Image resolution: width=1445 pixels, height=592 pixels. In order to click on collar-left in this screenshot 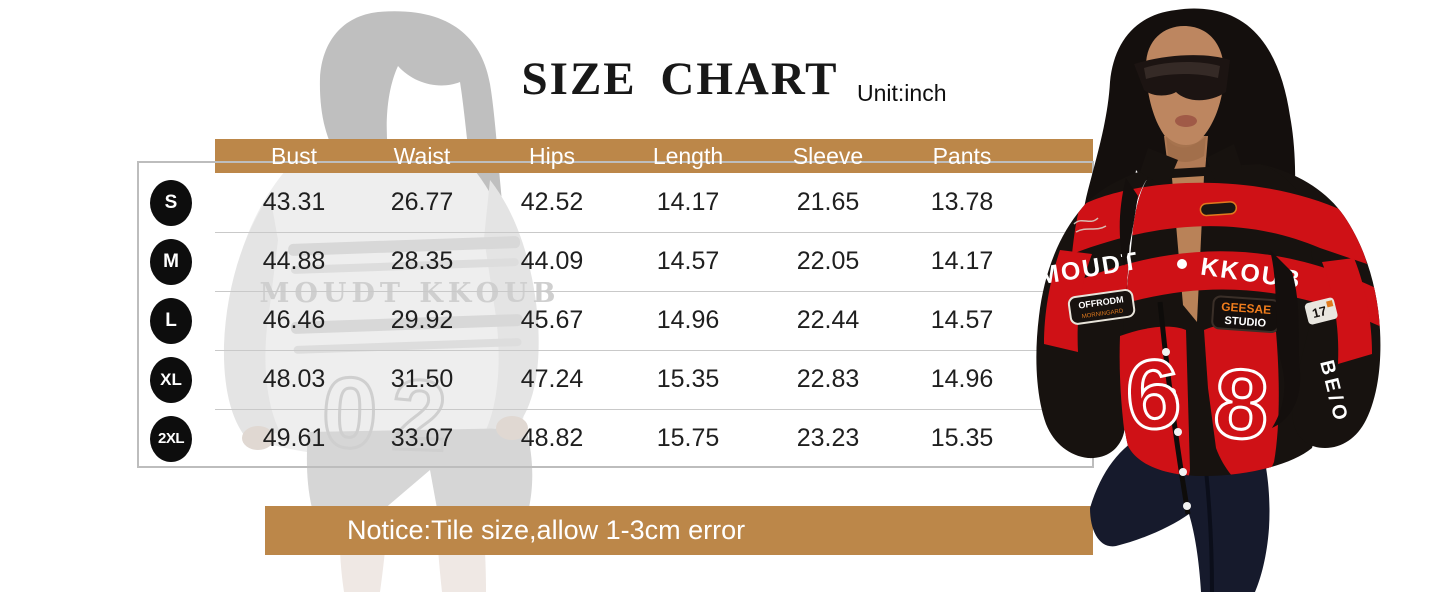, I will do `click(1159, 168)`.